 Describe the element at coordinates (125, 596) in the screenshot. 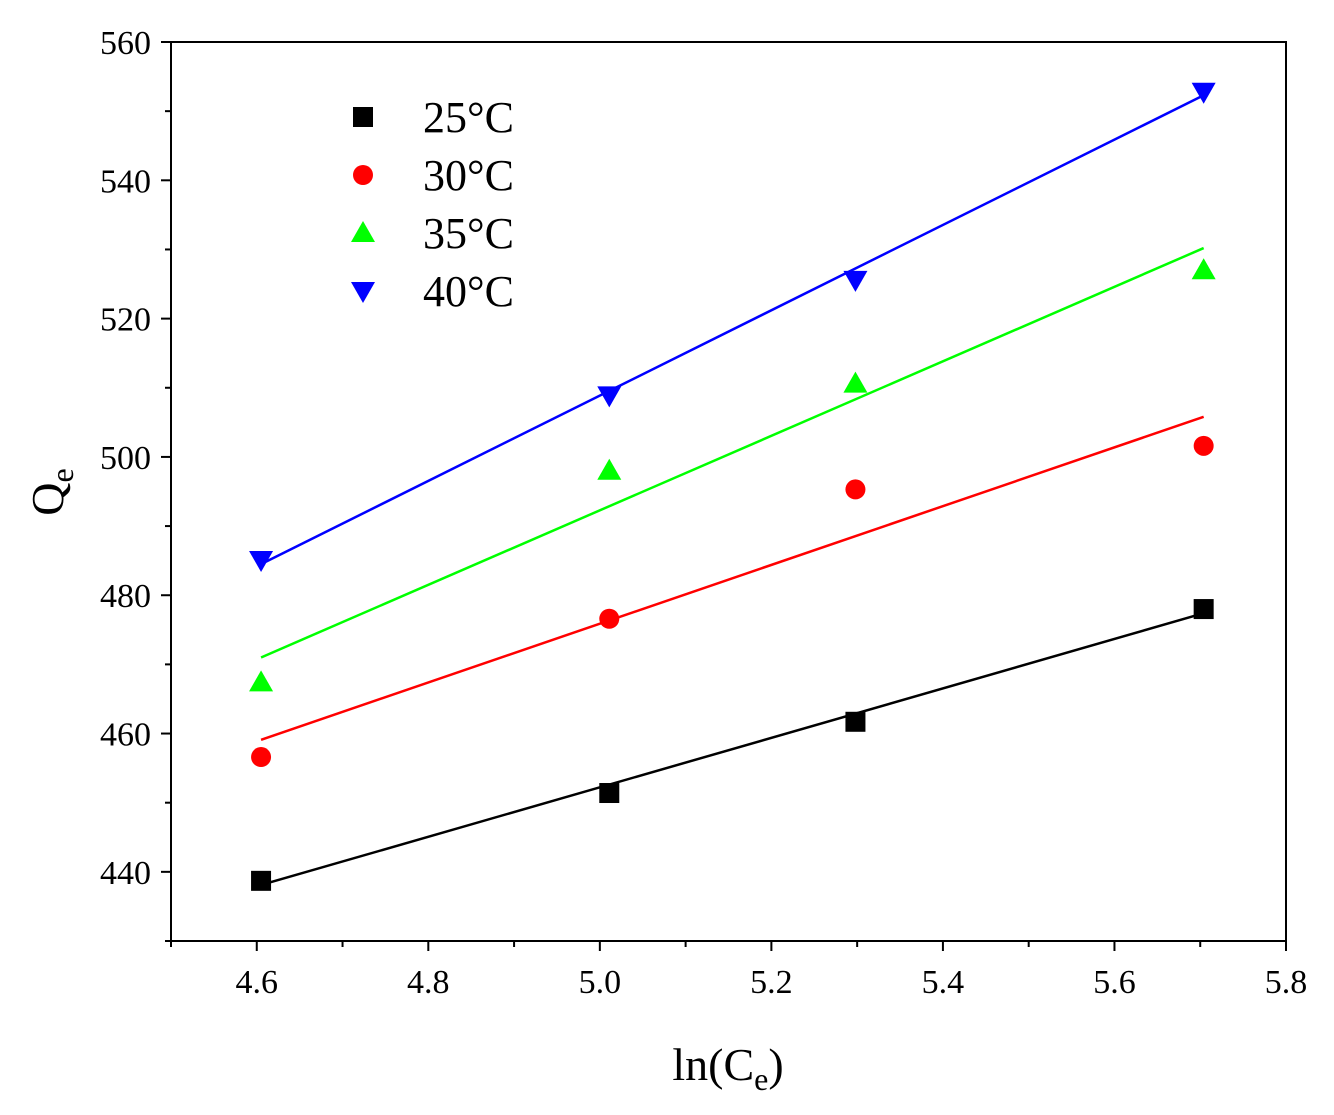

I see `y-tick-label: 480` at that location.